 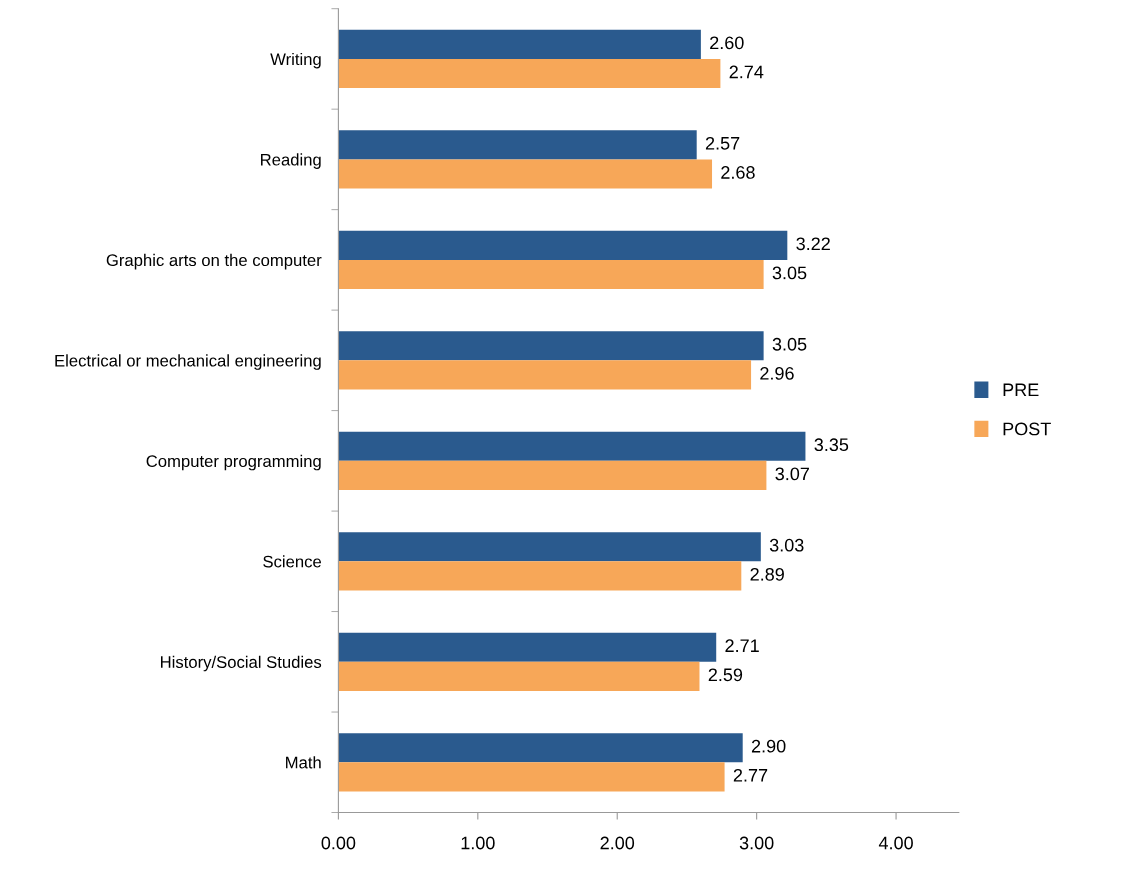 What do you see at coordinates (746, 72) in the screenshot?
I see `data-label: 2.74` at bounding box center [746, 72].